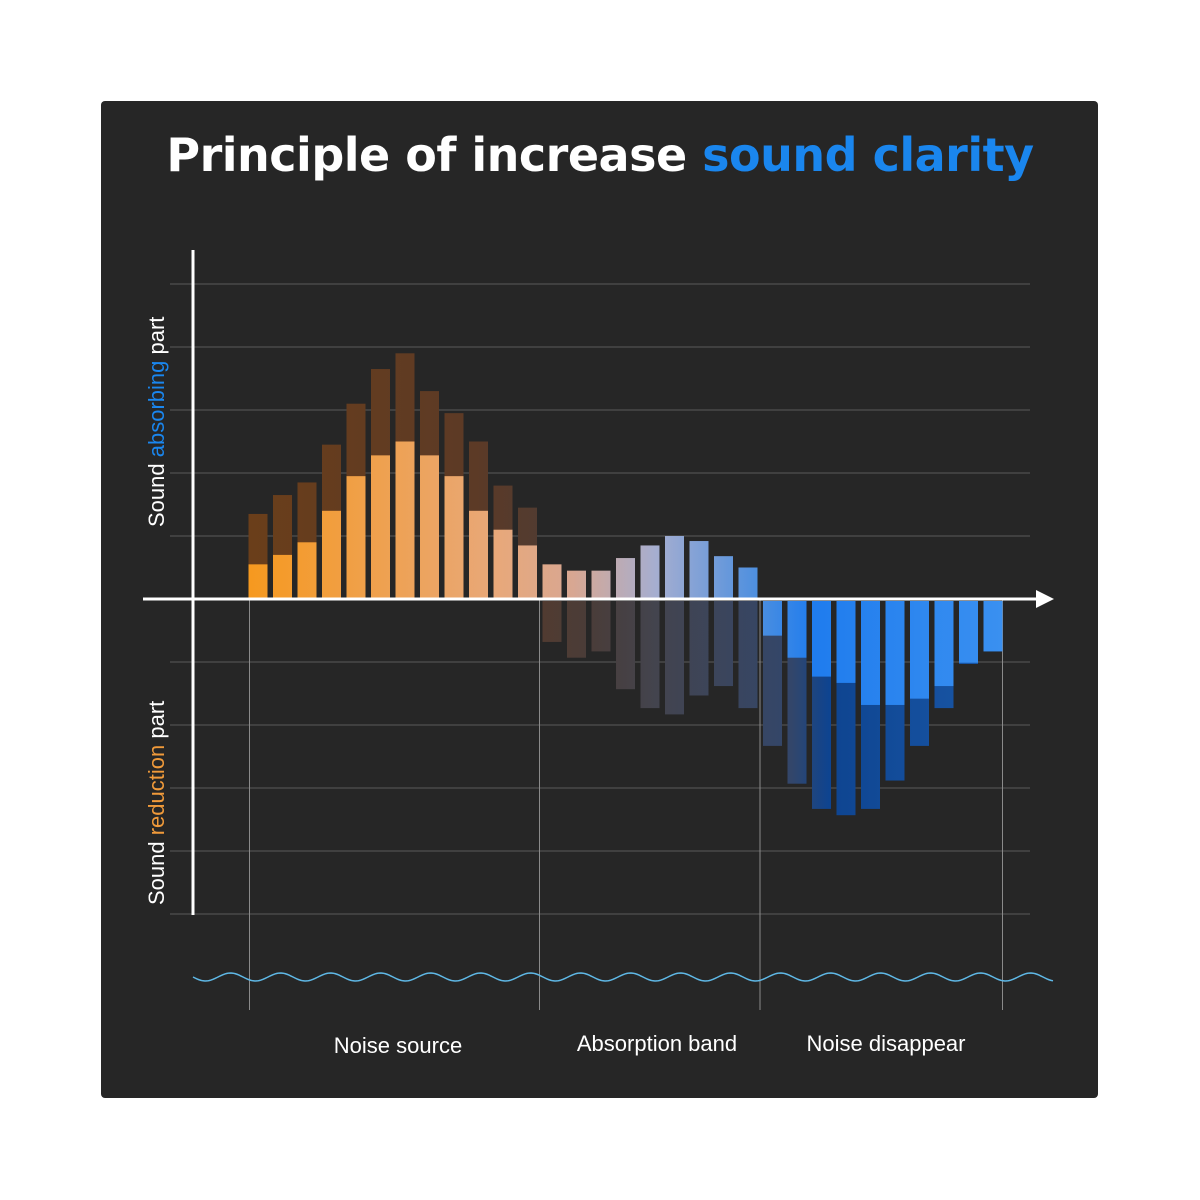  What do you see at coordinates (1045, 599) in the screenshot?
I see `x-axis-arrow-icon` at bounding box center [1045, 599].